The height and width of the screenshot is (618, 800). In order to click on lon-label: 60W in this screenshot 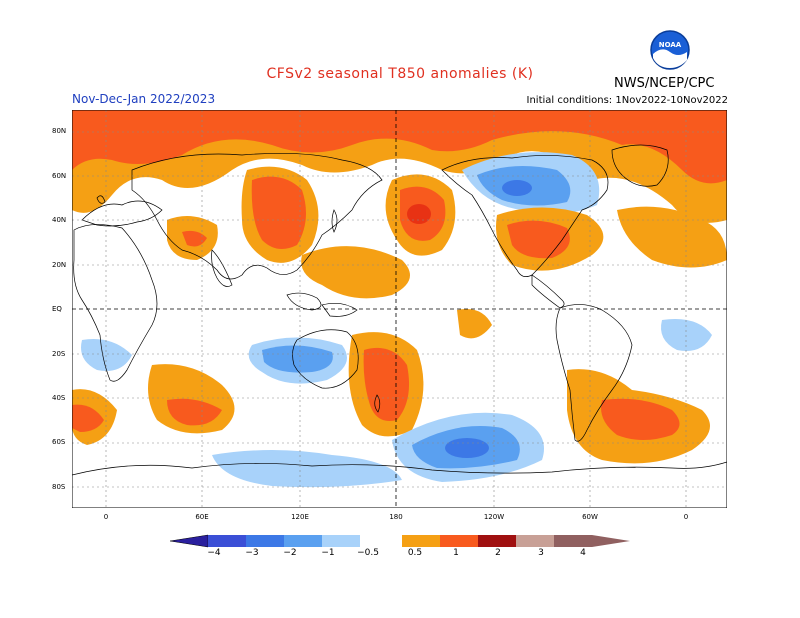, I will do `click(590, 517)`.